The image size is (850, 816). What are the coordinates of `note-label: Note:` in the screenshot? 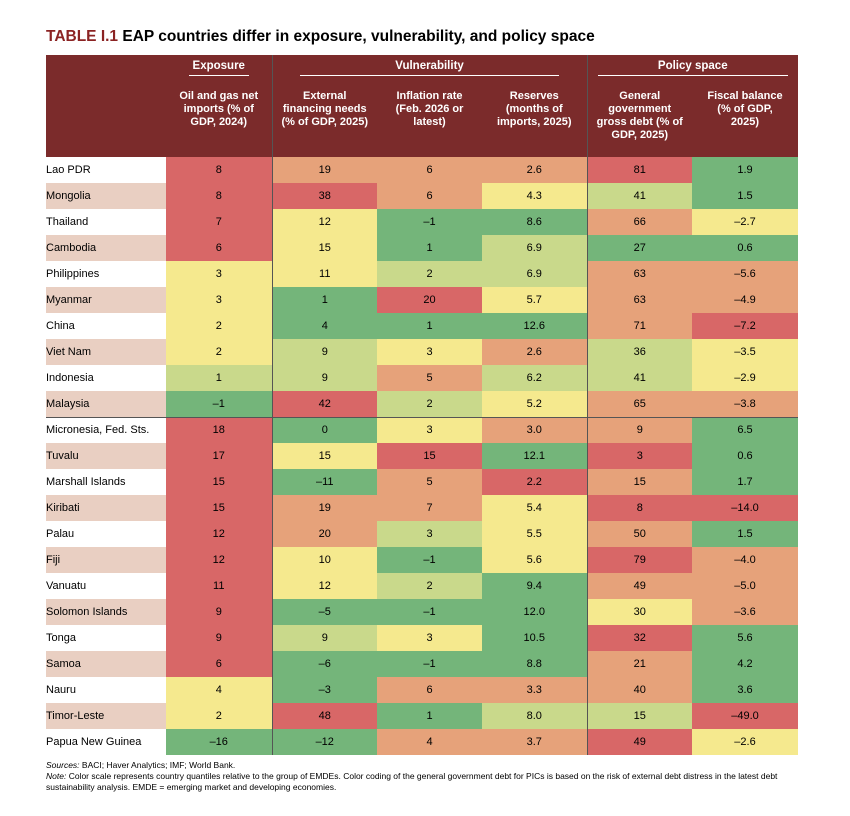 It's located at (56, 776).